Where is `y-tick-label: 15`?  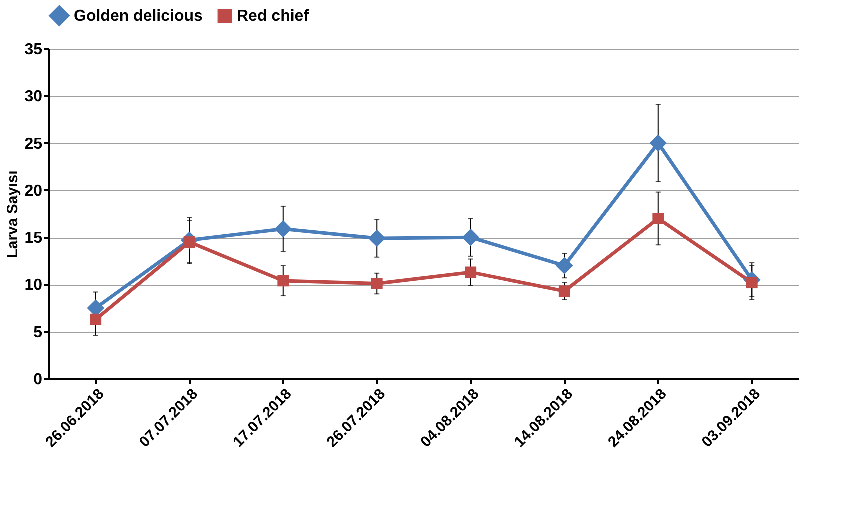 y-tick-label: 15 is located at coordinates (33, 239).